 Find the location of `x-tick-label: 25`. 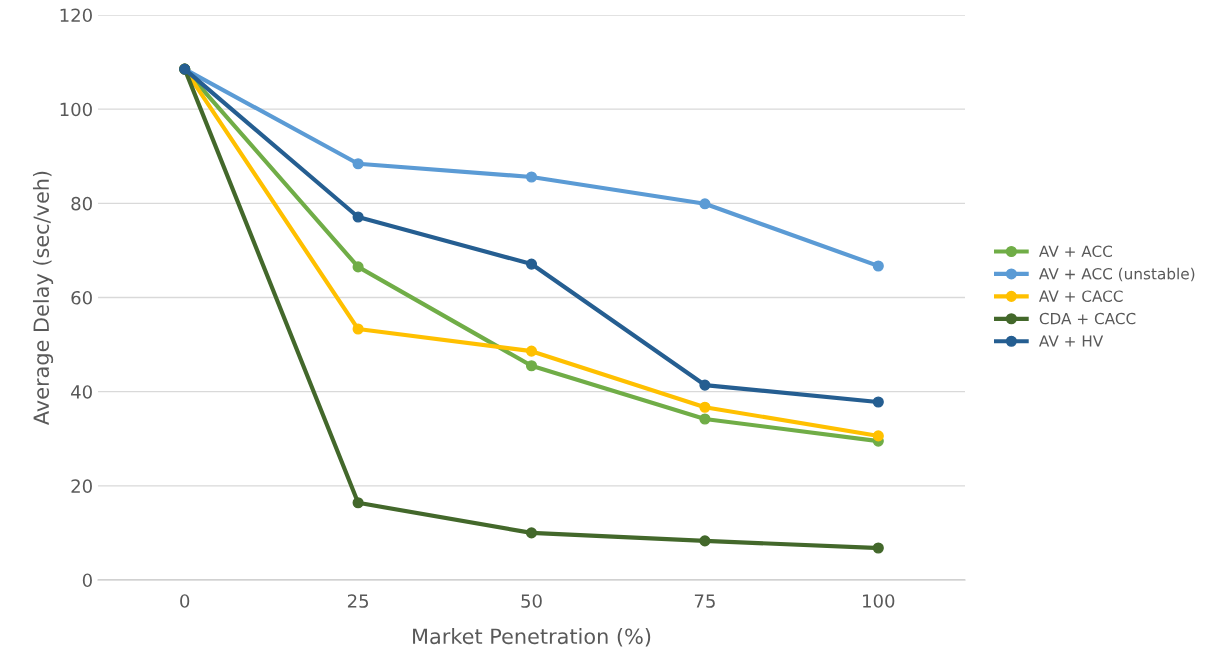

x-tick-label: 25 is located at coordinates (358, 601).